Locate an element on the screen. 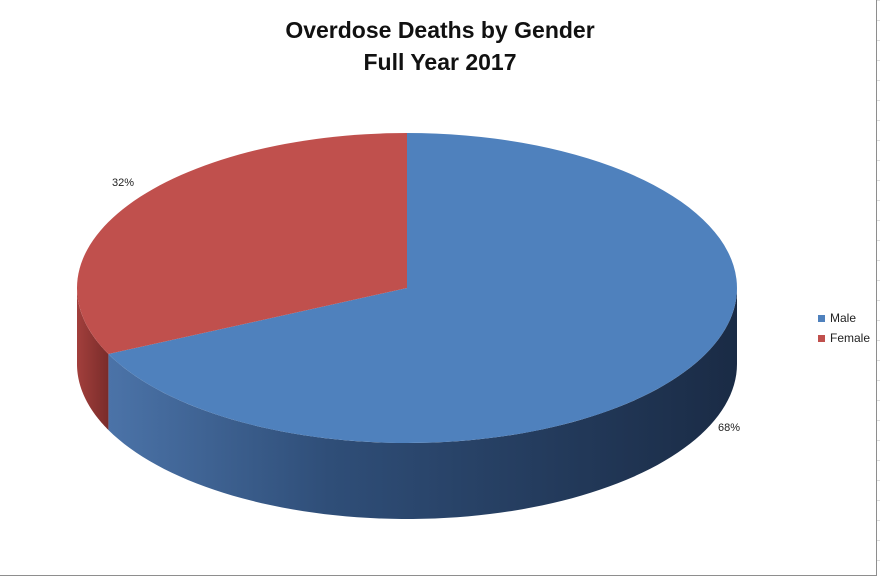 The width and height of the screenshot is (880, 576). chart-title-line1: Overdose Deaths by Gender is located at coordinates (440, 30).